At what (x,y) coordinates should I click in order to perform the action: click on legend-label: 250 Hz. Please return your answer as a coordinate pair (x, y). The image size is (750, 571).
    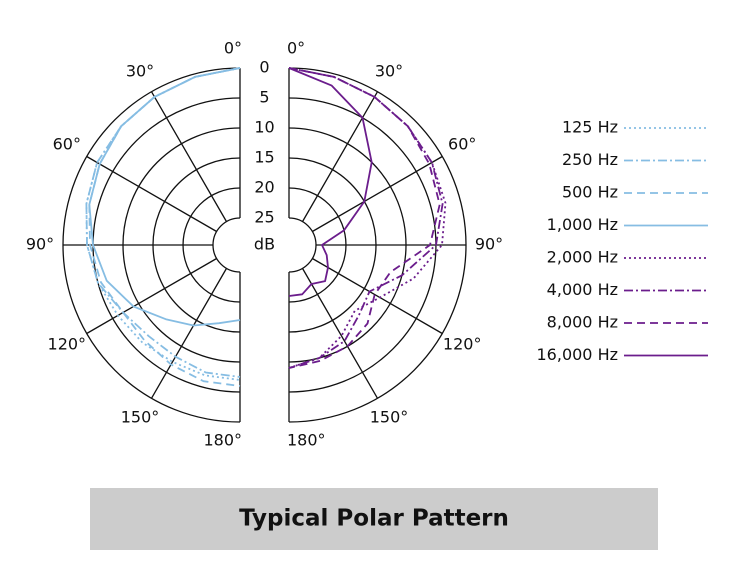
    Looking at the image, I should click on (590, 159).